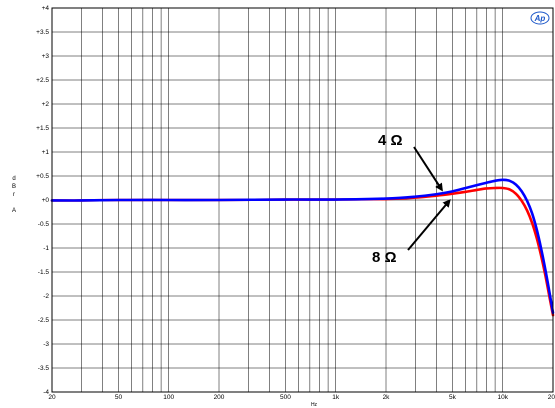 The height and width of the screenshot is (408, 555). Describe the element at coordinates (42, 80) in the screenshot. I see `y-tick-label: +2.5` at that location.